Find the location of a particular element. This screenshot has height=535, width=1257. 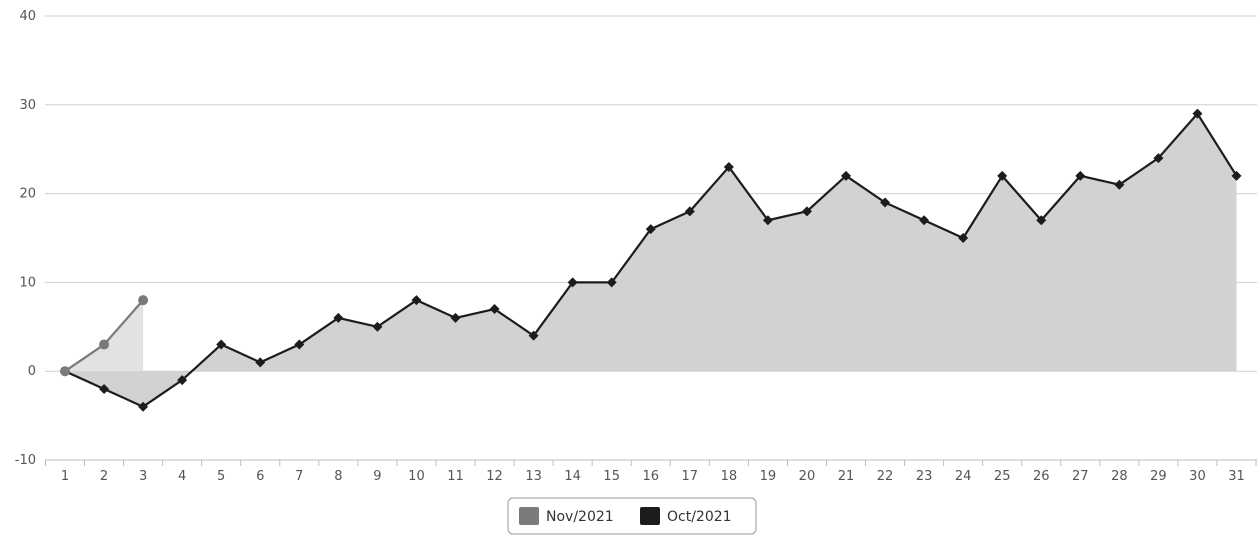

x-tick-label: 21 is located at coordinates (846, 476).